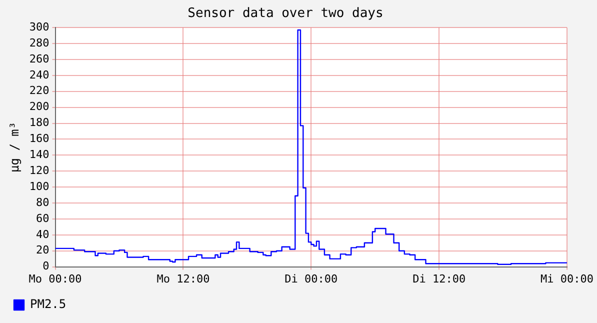 The image size is (597, 323). Describe the element at coordinates (39, 107) in the screenshot. I see `y-tick-label: 200` at that location.